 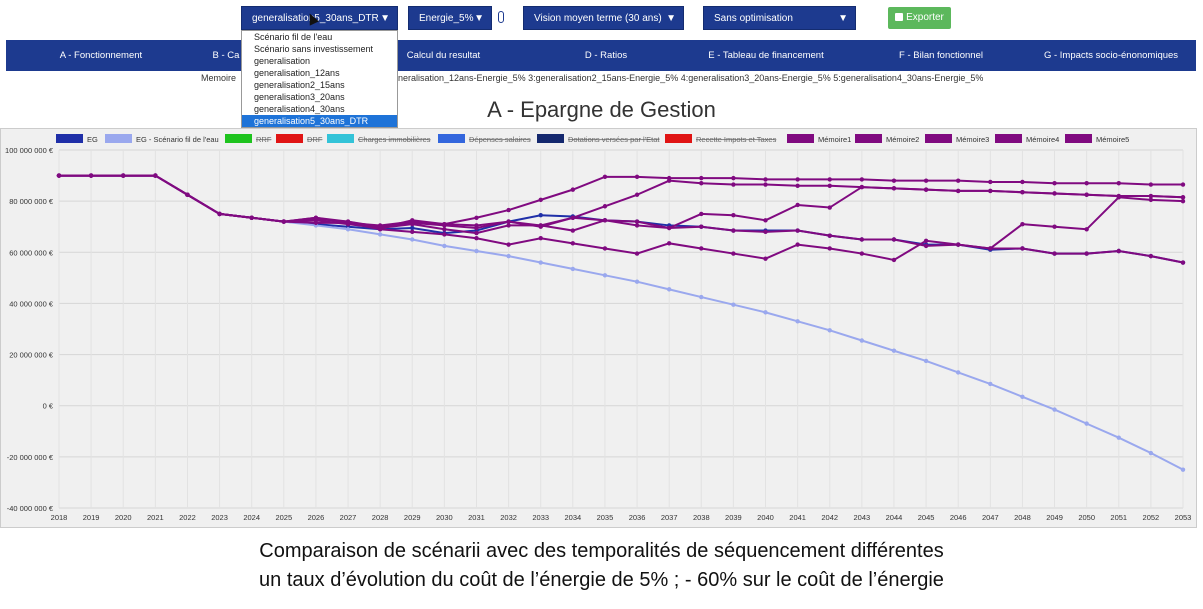 What do you see at coordinates (299, 85) in the screenshot?
I see `dropdown-option: generalisation2_15ans` at bounding box center [299, 85].